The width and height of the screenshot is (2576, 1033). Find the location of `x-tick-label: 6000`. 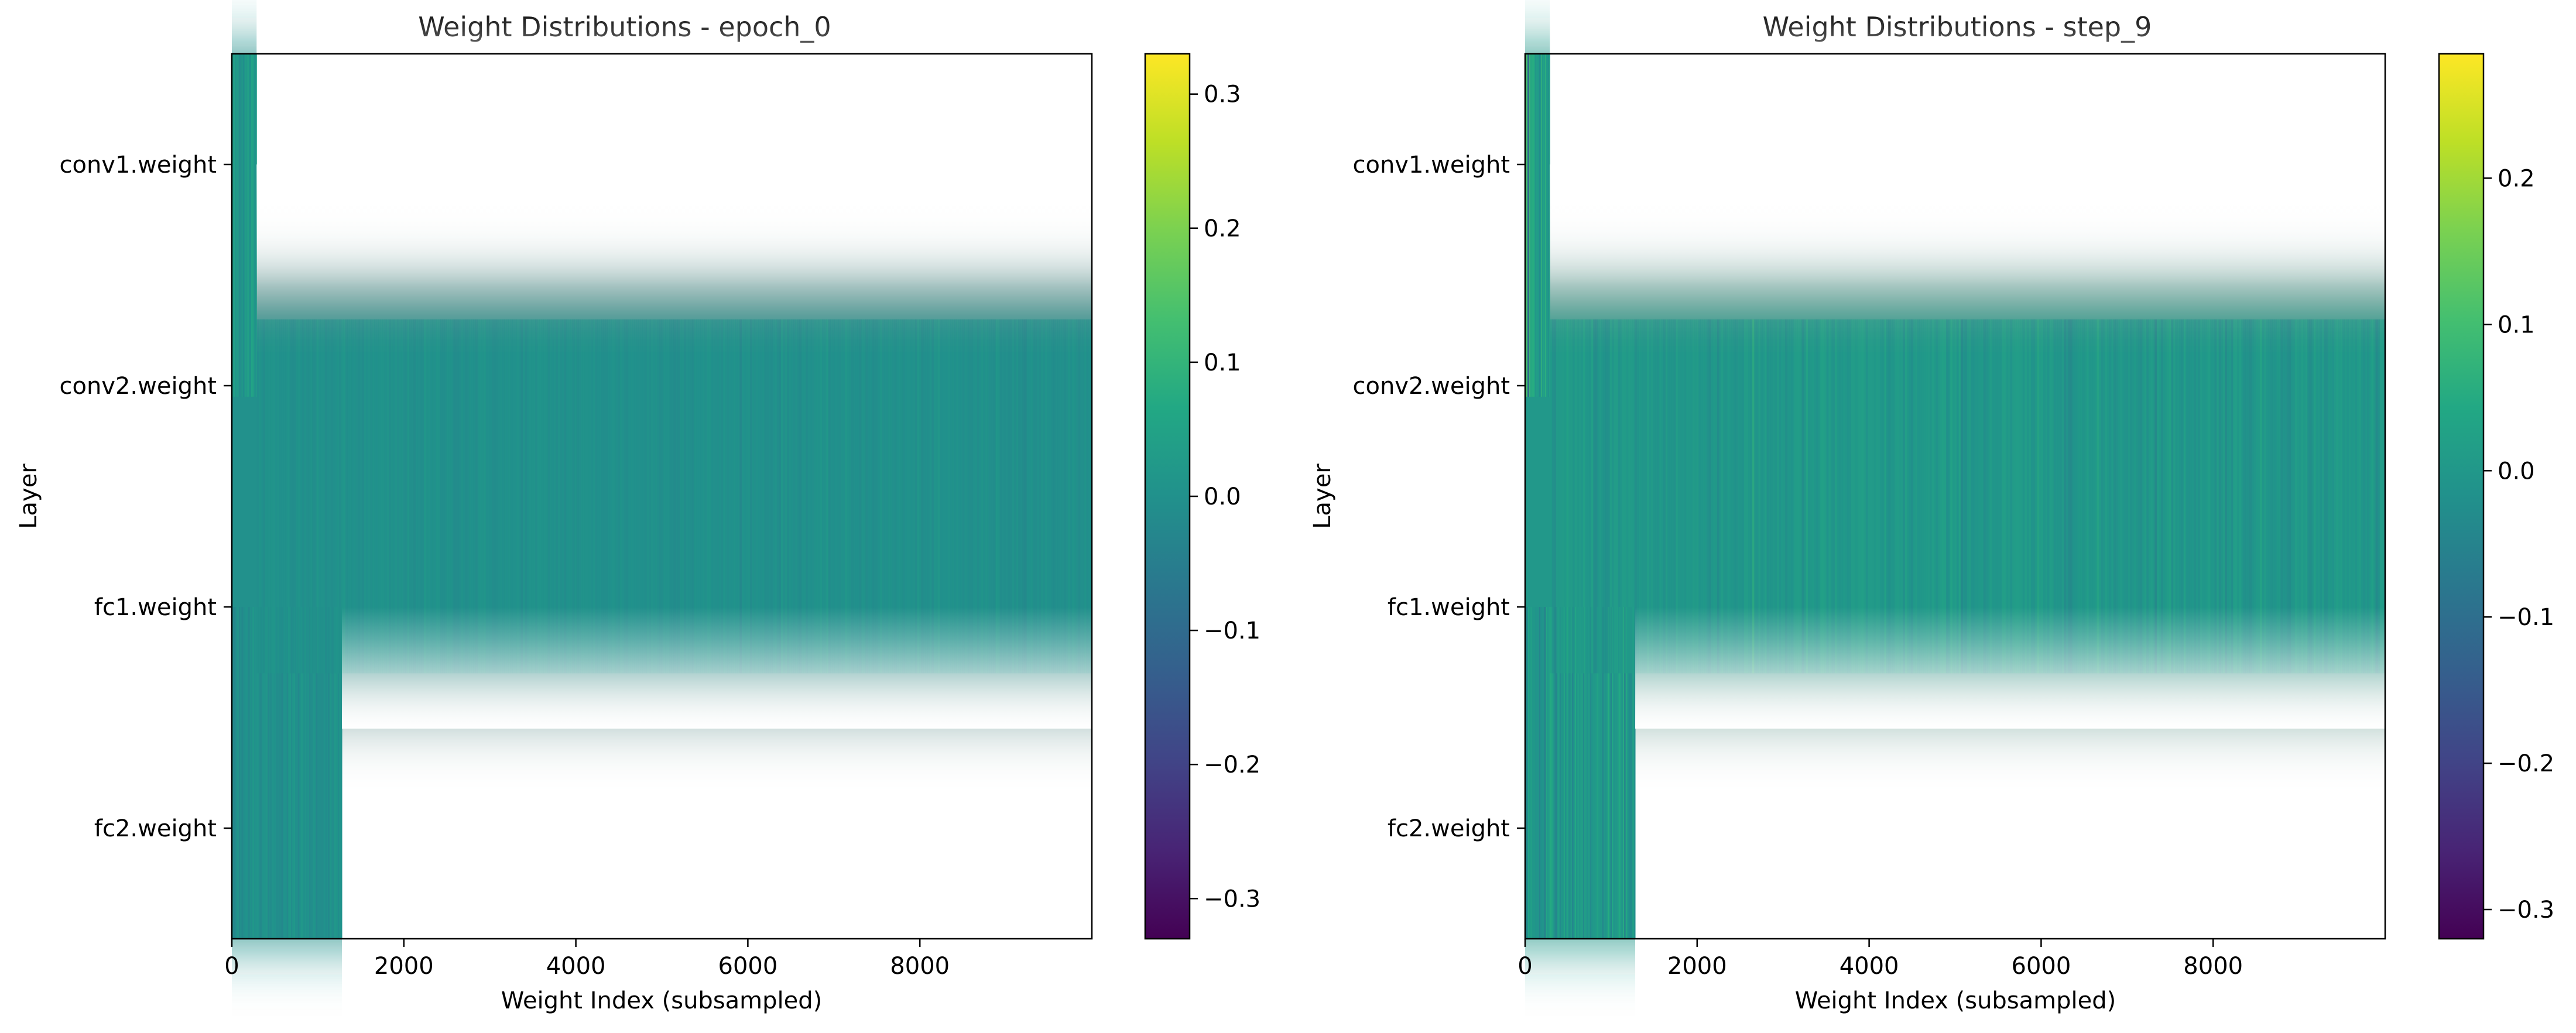

x-tick-label: 6000 is located at coordinates (748, 966).